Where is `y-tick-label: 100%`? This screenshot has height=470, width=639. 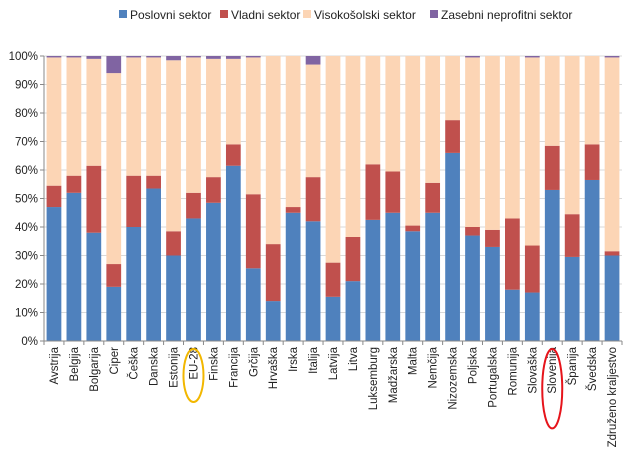
y-tick-label: 100% is located at coordinates (23, 57).